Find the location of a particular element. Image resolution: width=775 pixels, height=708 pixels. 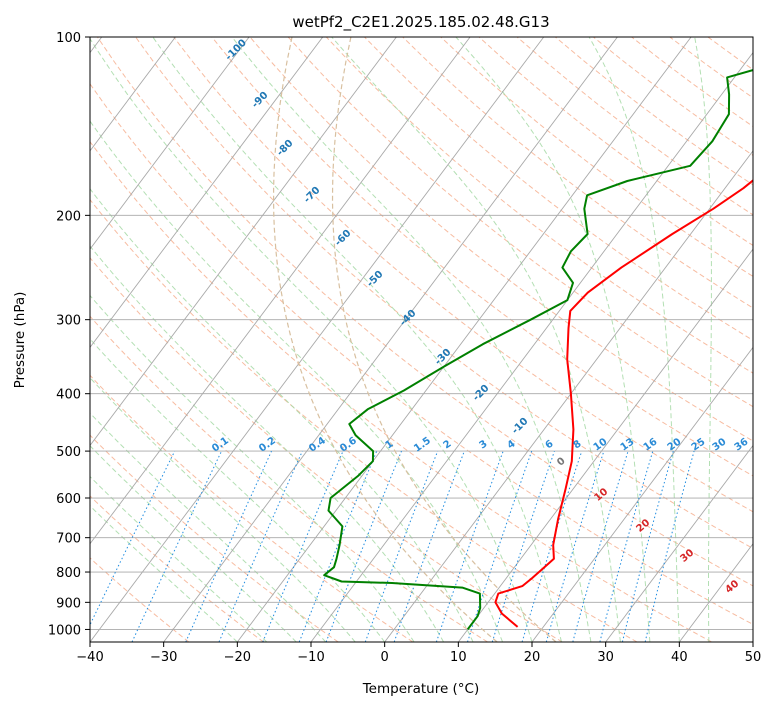

x-tick-label: 20 is located at coordinates (532, 657).